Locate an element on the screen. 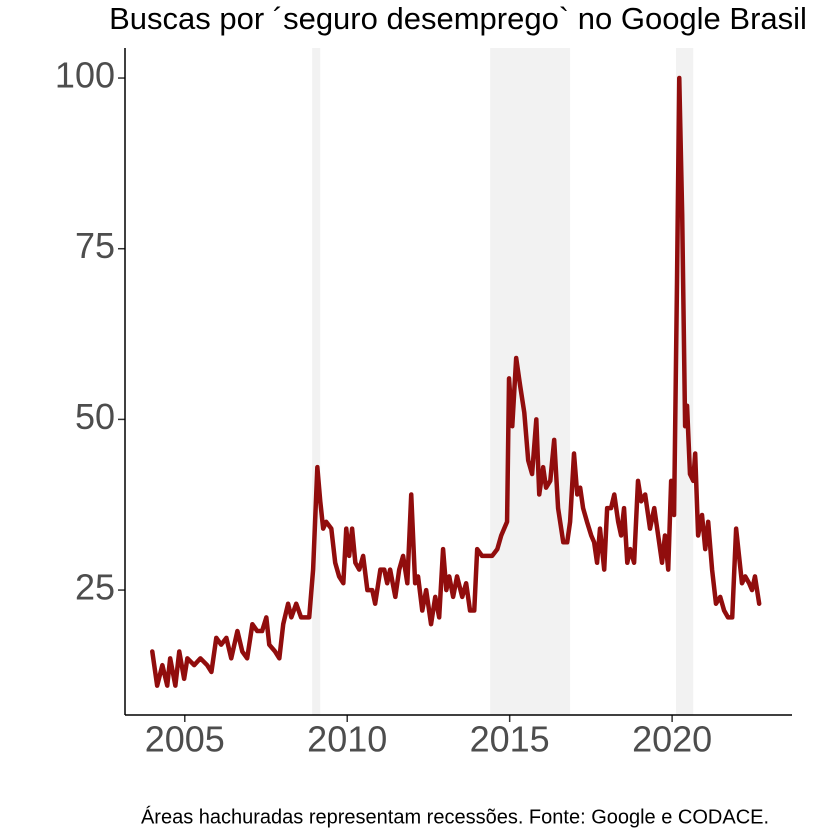  y-tick-label: 25 is located at coordinates (95, 587).